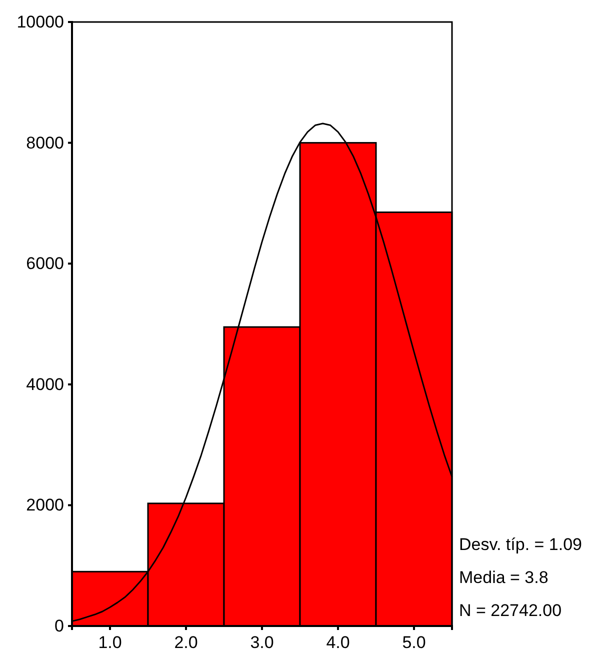 This screenshot has width=606, height=657. I want to click on y-tick-label: 6000, so click(45, 264).